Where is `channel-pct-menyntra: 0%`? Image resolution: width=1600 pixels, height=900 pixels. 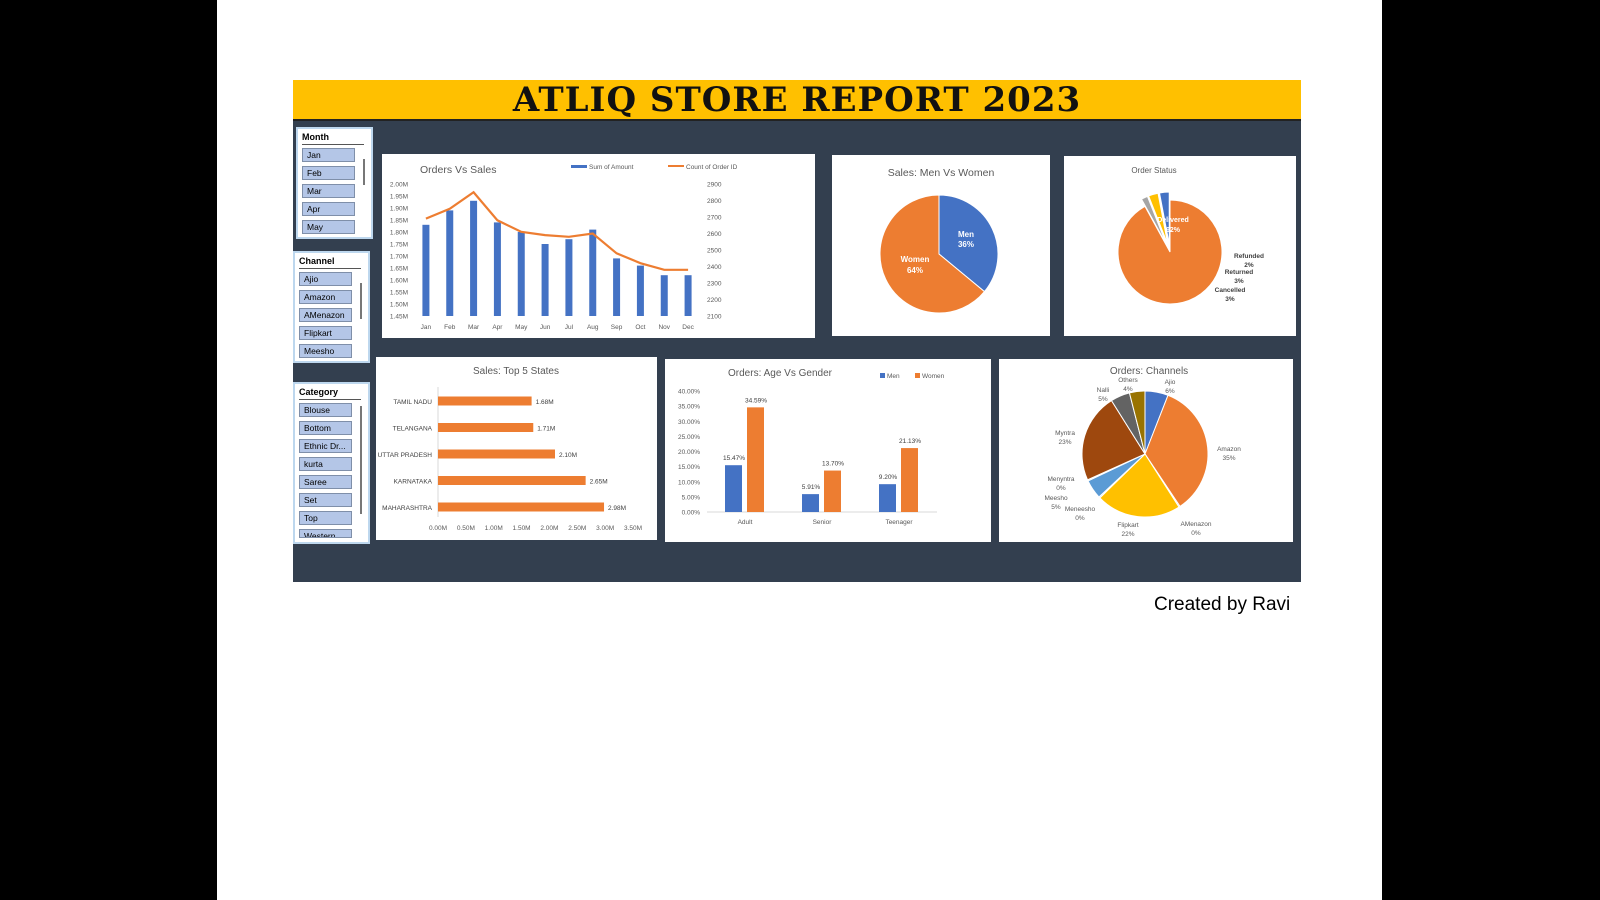 channel-pct-menyntra: 0% is located at coordinates (1061, 488).